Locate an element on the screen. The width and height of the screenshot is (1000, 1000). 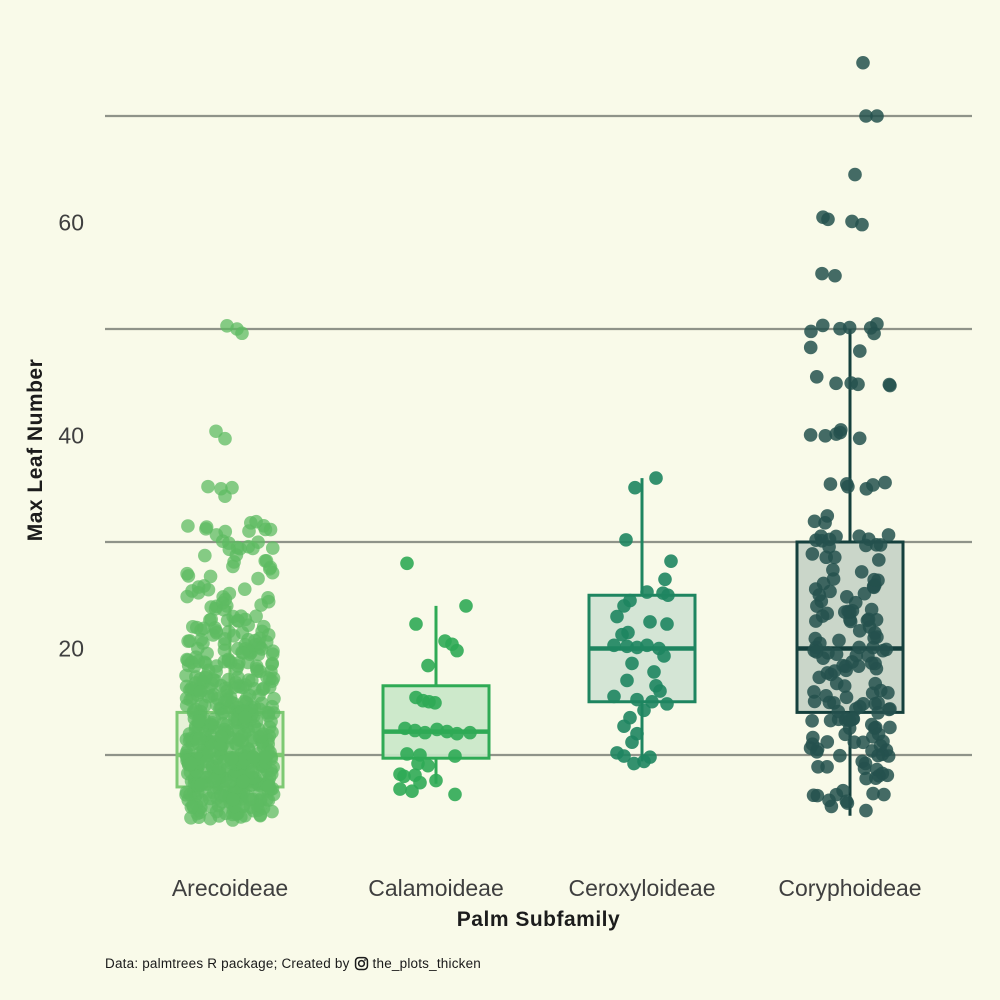
group-ceroxyloideae is located at coordinates (642, 621).